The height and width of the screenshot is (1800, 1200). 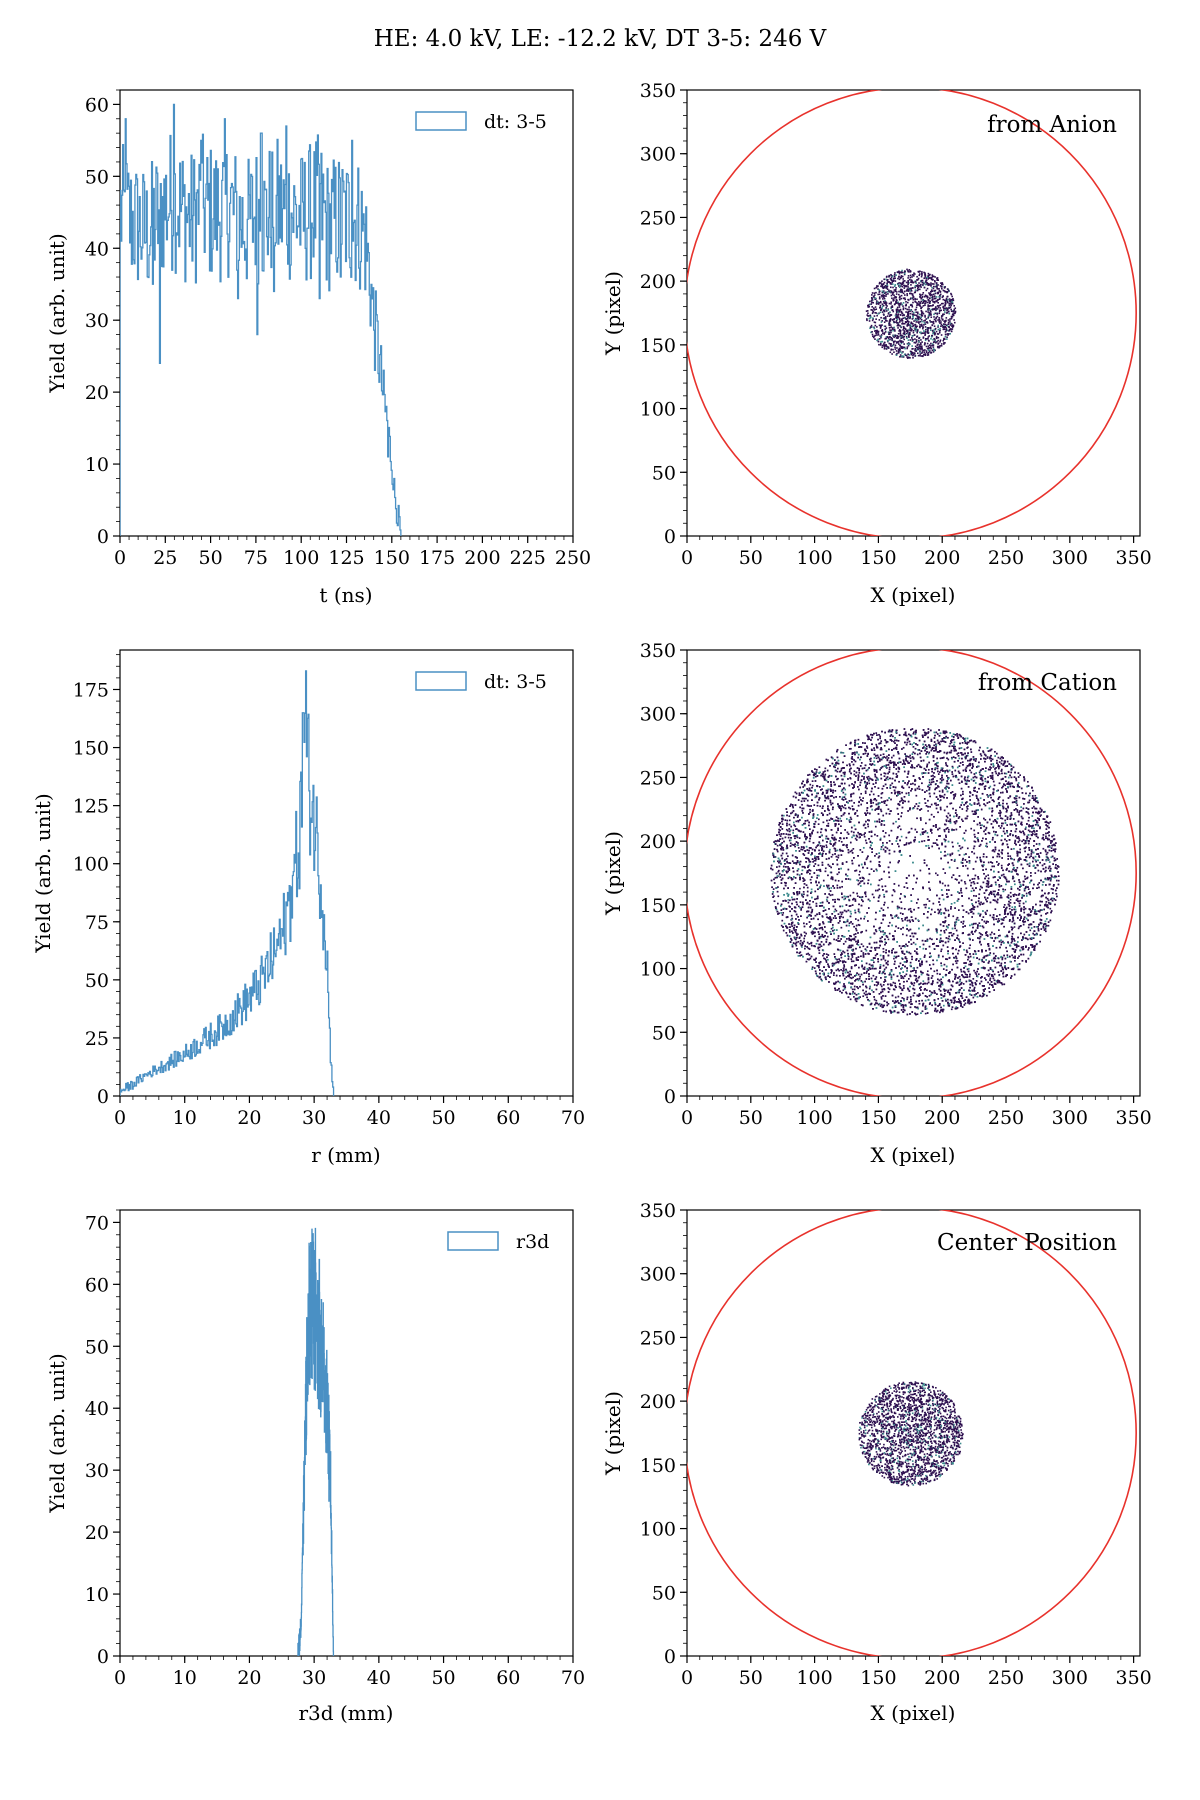 What do you see at coordinates (751, 558) in the screenshot?
I see `x-tick-label: 50` at bounding box center [751, 558].